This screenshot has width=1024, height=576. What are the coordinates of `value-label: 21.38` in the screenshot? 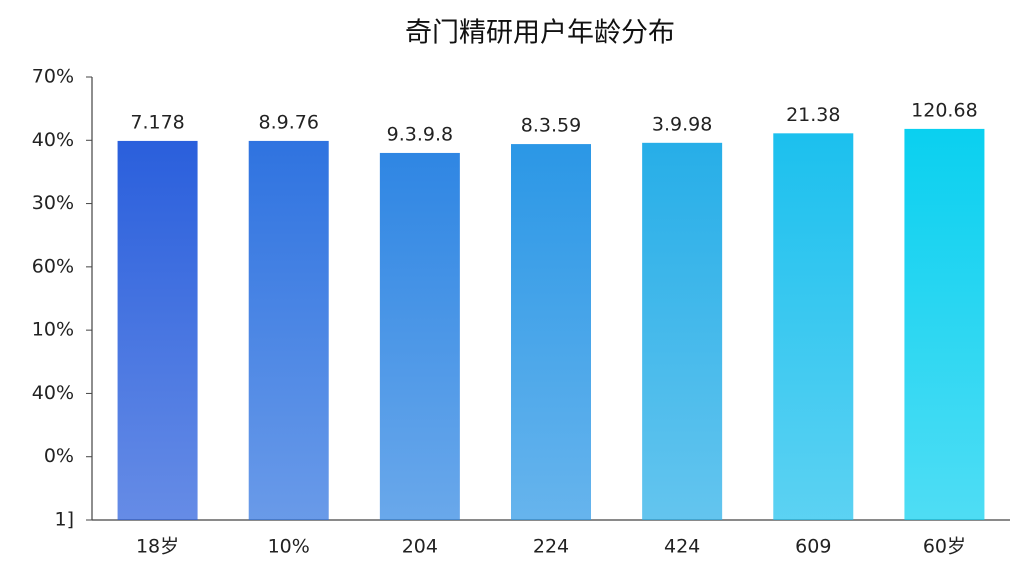 It's located at (813, 115).